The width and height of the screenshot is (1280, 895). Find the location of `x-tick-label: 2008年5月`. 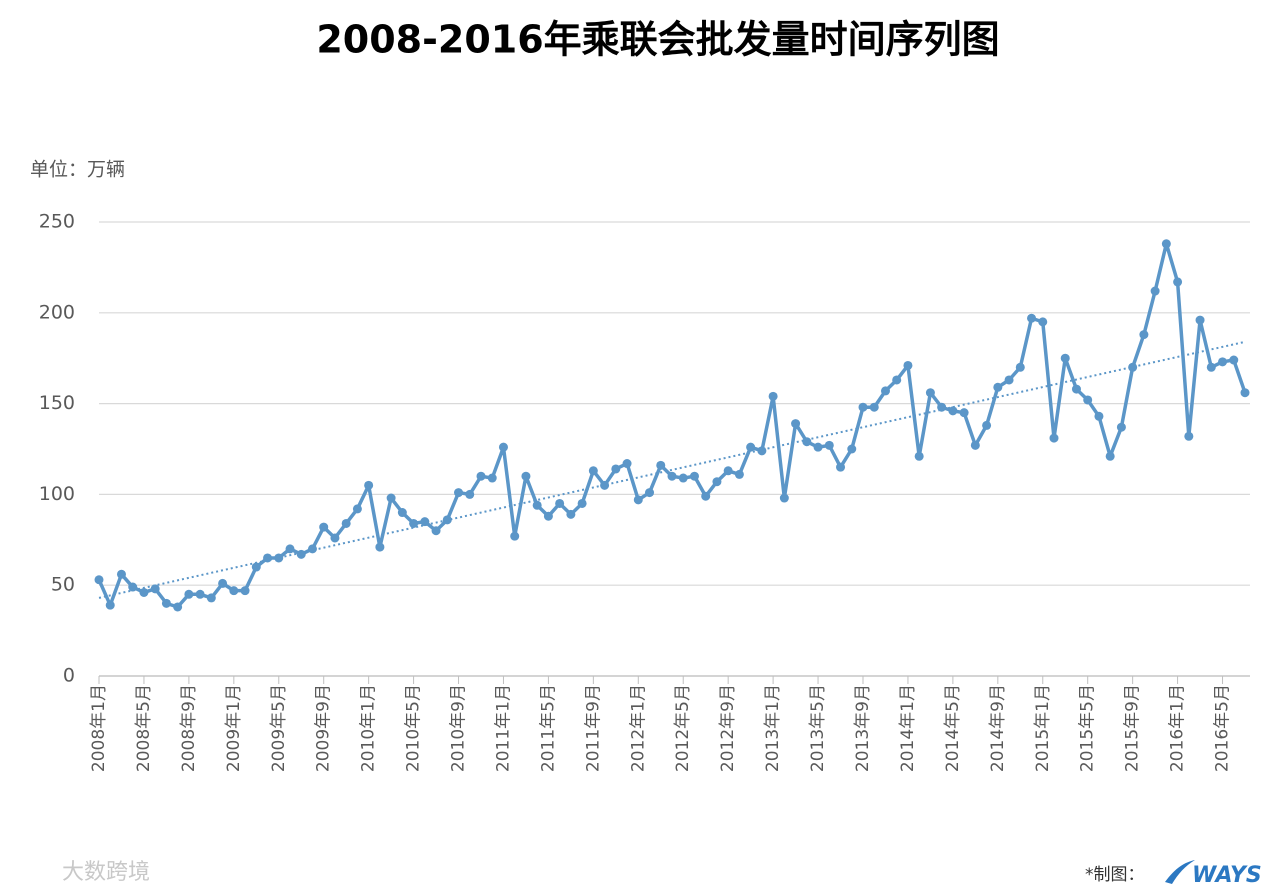

x-tick-label: 2008年5月 is located at coordinates (144, 728).